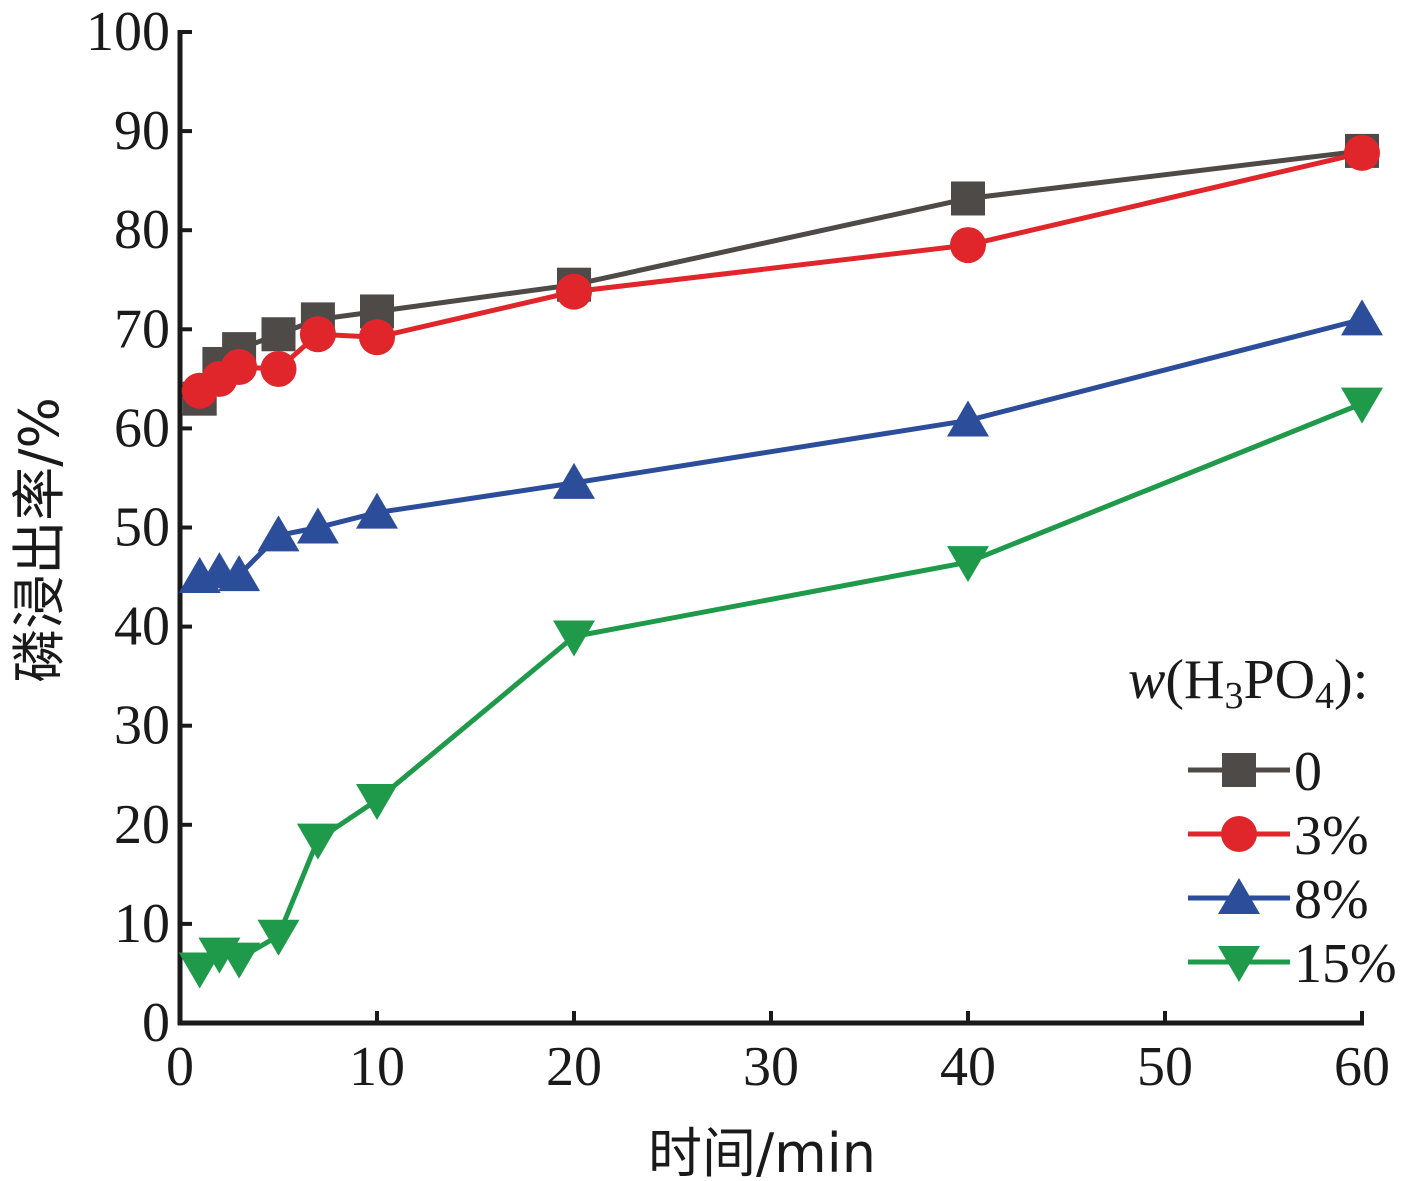 The width and height of the screenshot is (1417, 1181). I want to click on legend-item: 0, so click(1255, 772).